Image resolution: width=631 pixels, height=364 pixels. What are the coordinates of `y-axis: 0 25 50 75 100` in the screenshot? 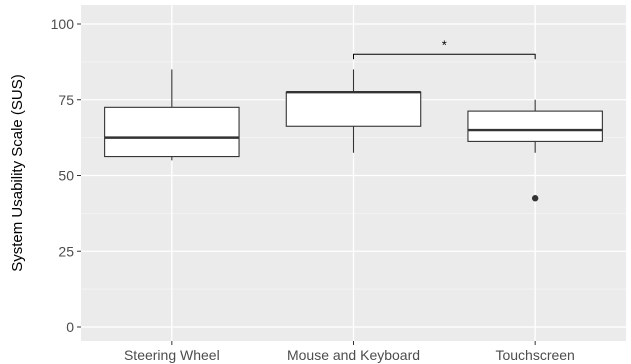 It's located at (66, 175).